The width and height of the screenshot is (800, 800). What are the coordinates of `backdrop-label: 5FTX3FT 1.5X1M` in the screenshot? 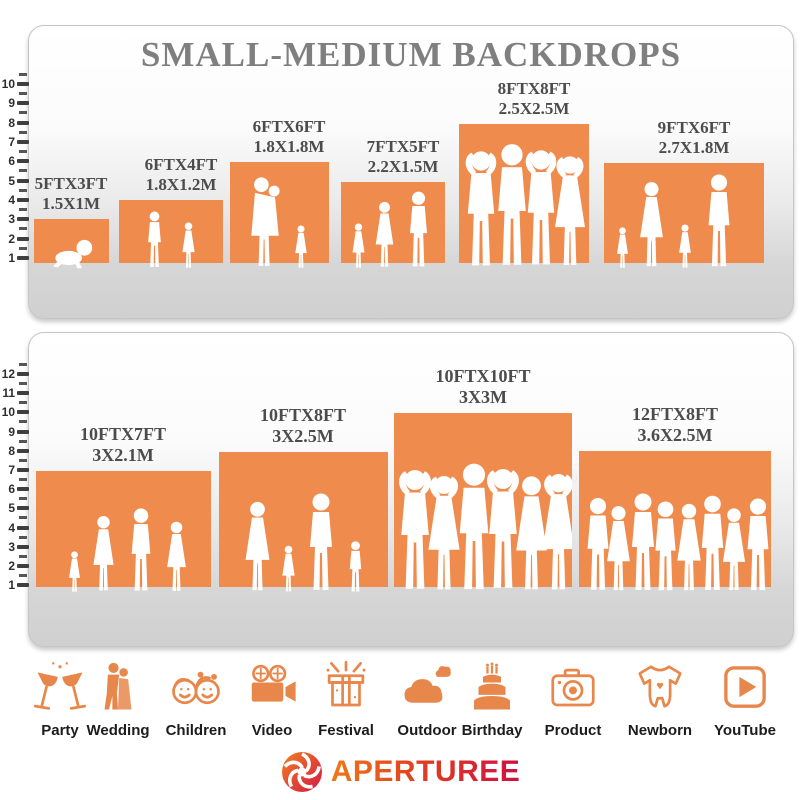 It's located at (71, 193).